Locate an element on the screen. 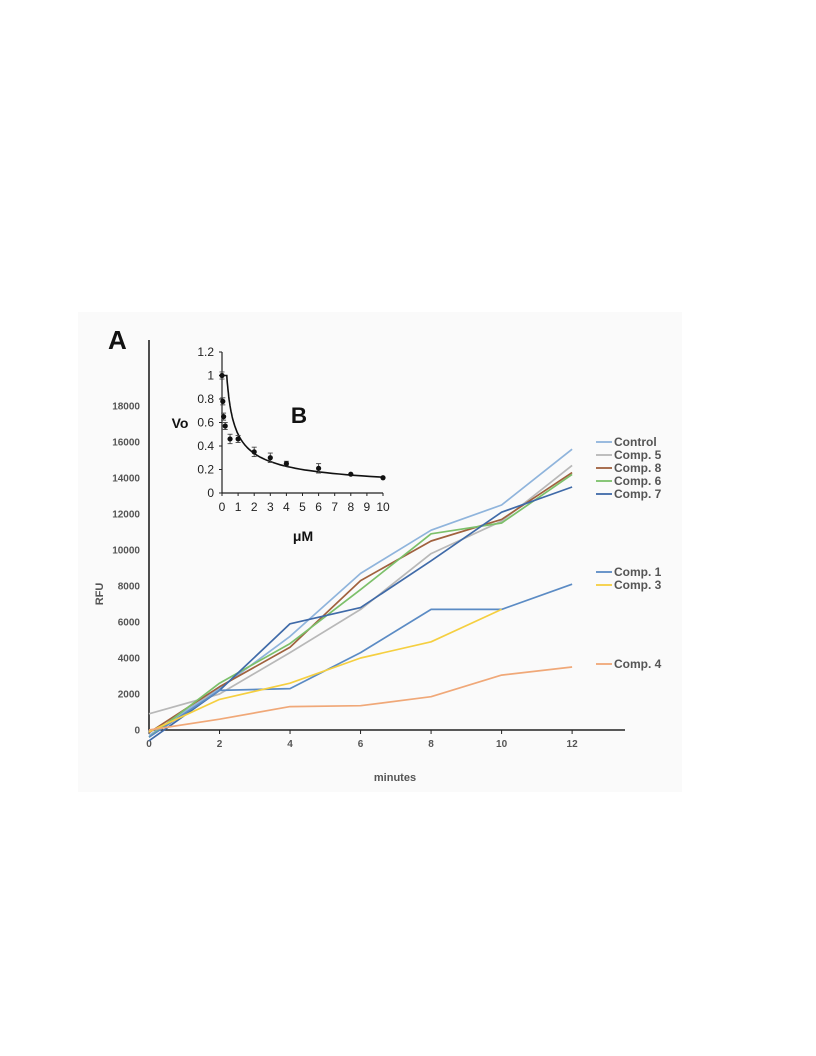  x-tick-label-a: 6 is located at coordinates (361, 744).